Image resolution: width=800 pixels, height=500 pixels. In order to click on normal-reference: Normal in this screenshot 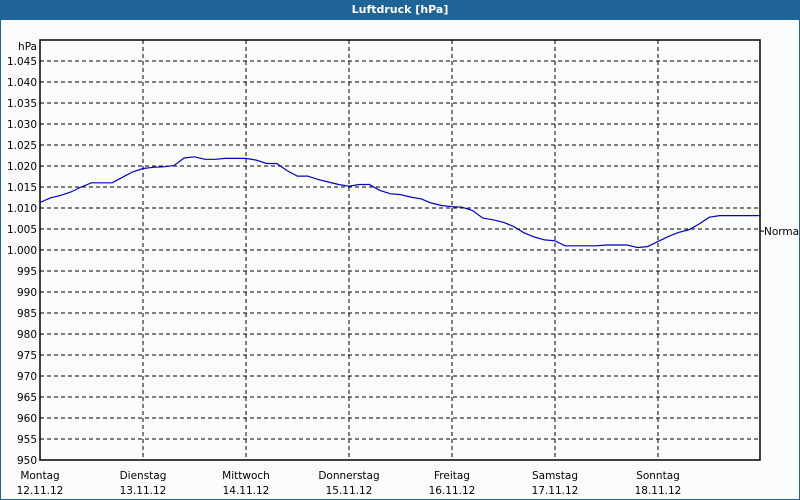, I will do `click(780, 232)`.